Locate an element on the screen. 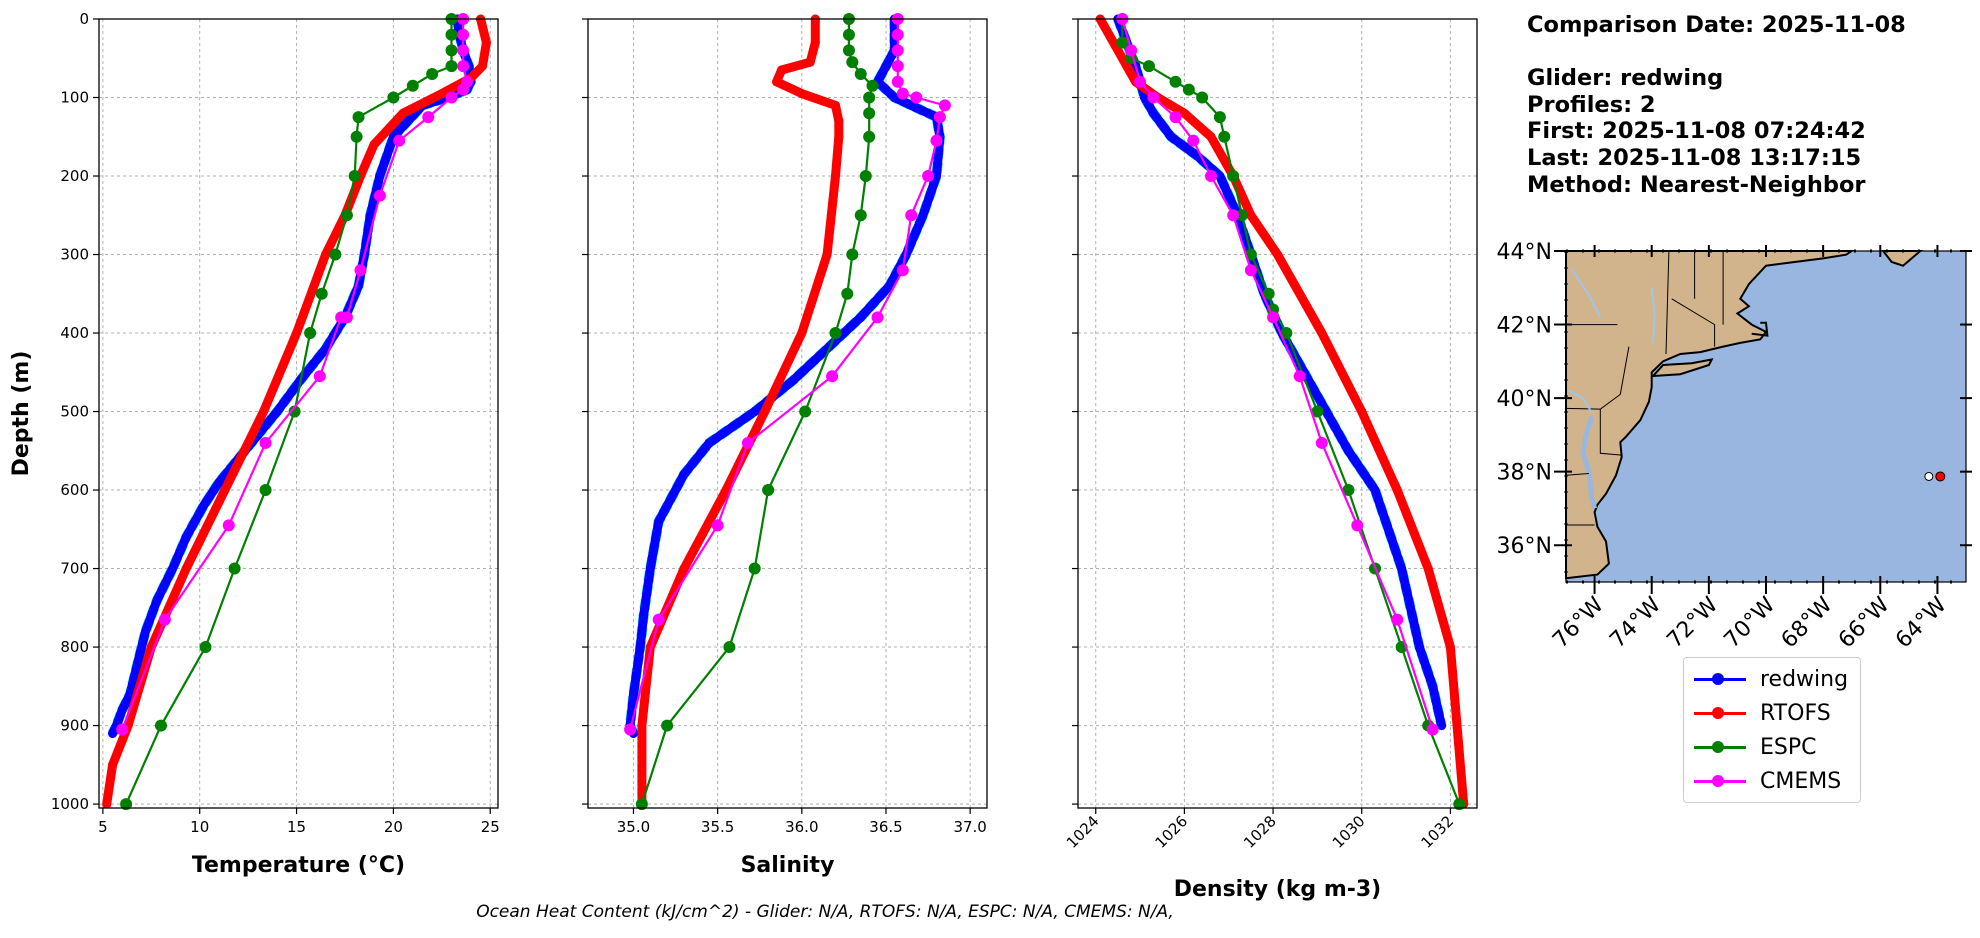 Image resolution: width=1980 pixels, height=938 pixels. y-tick-label: 500 is located at coordinates (74, 412).